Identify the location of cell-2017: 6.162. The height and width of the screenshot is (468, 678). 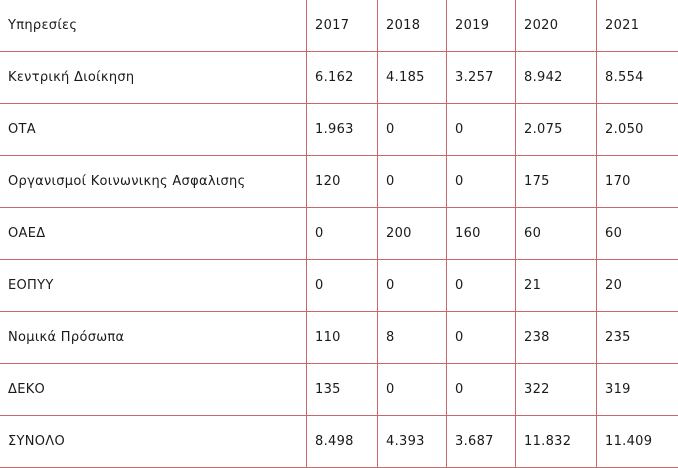
(342, 78).